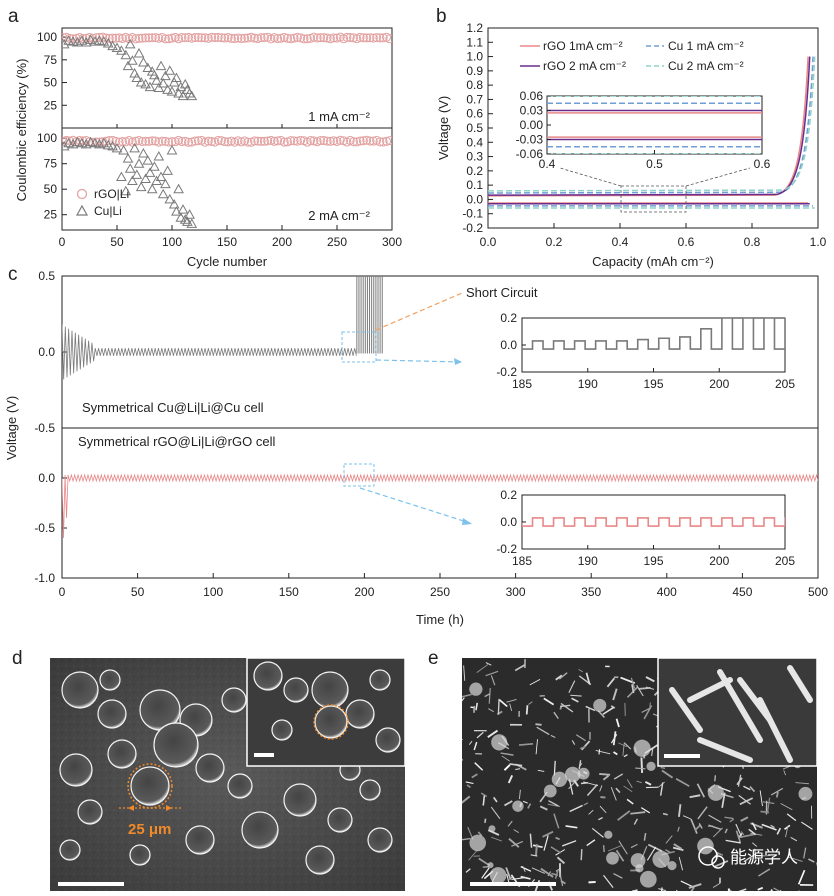 This screenshot has height=896, width=834. Describe the element at coordinates (584, 66) in the screenshot. I see `legend-label-rgo-2ma: rGO 2 mA cm⁻²` at that location.